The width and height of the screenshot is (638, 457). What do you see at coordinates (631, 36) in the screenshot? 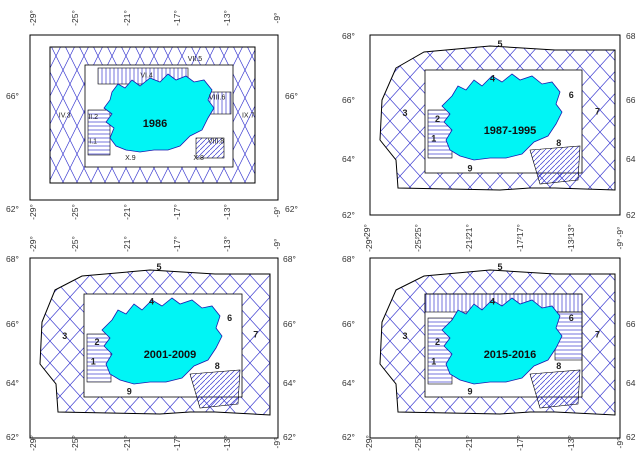
I see `lat-tick-right: 68` at bounding box center [631, 36].